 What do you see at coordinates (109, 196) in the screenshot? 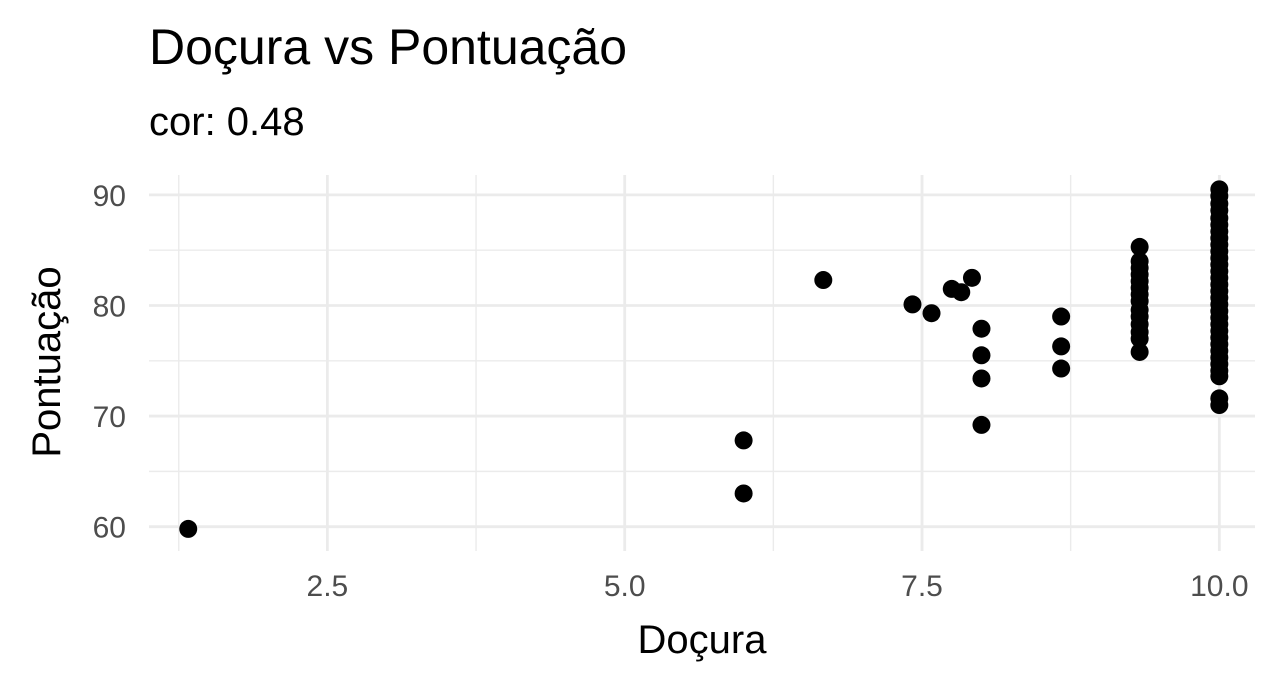
I see `y-tick-label: 90` at bounding box center [109, 196].